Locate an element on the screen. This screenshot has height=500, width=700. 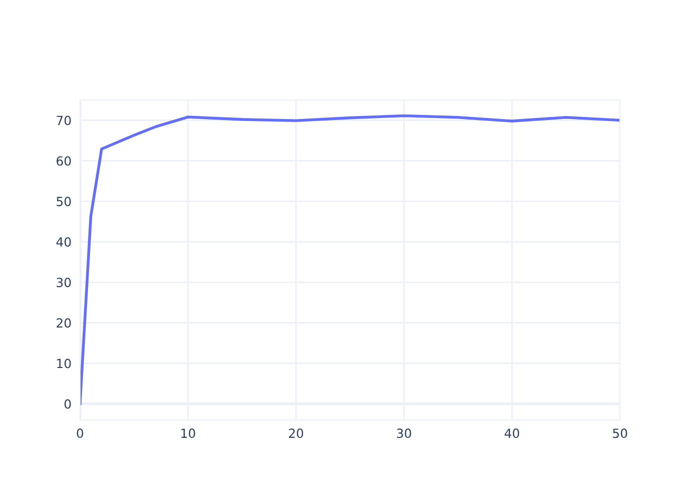
y-tick-label: 20 is located at coordinates (63, 323).